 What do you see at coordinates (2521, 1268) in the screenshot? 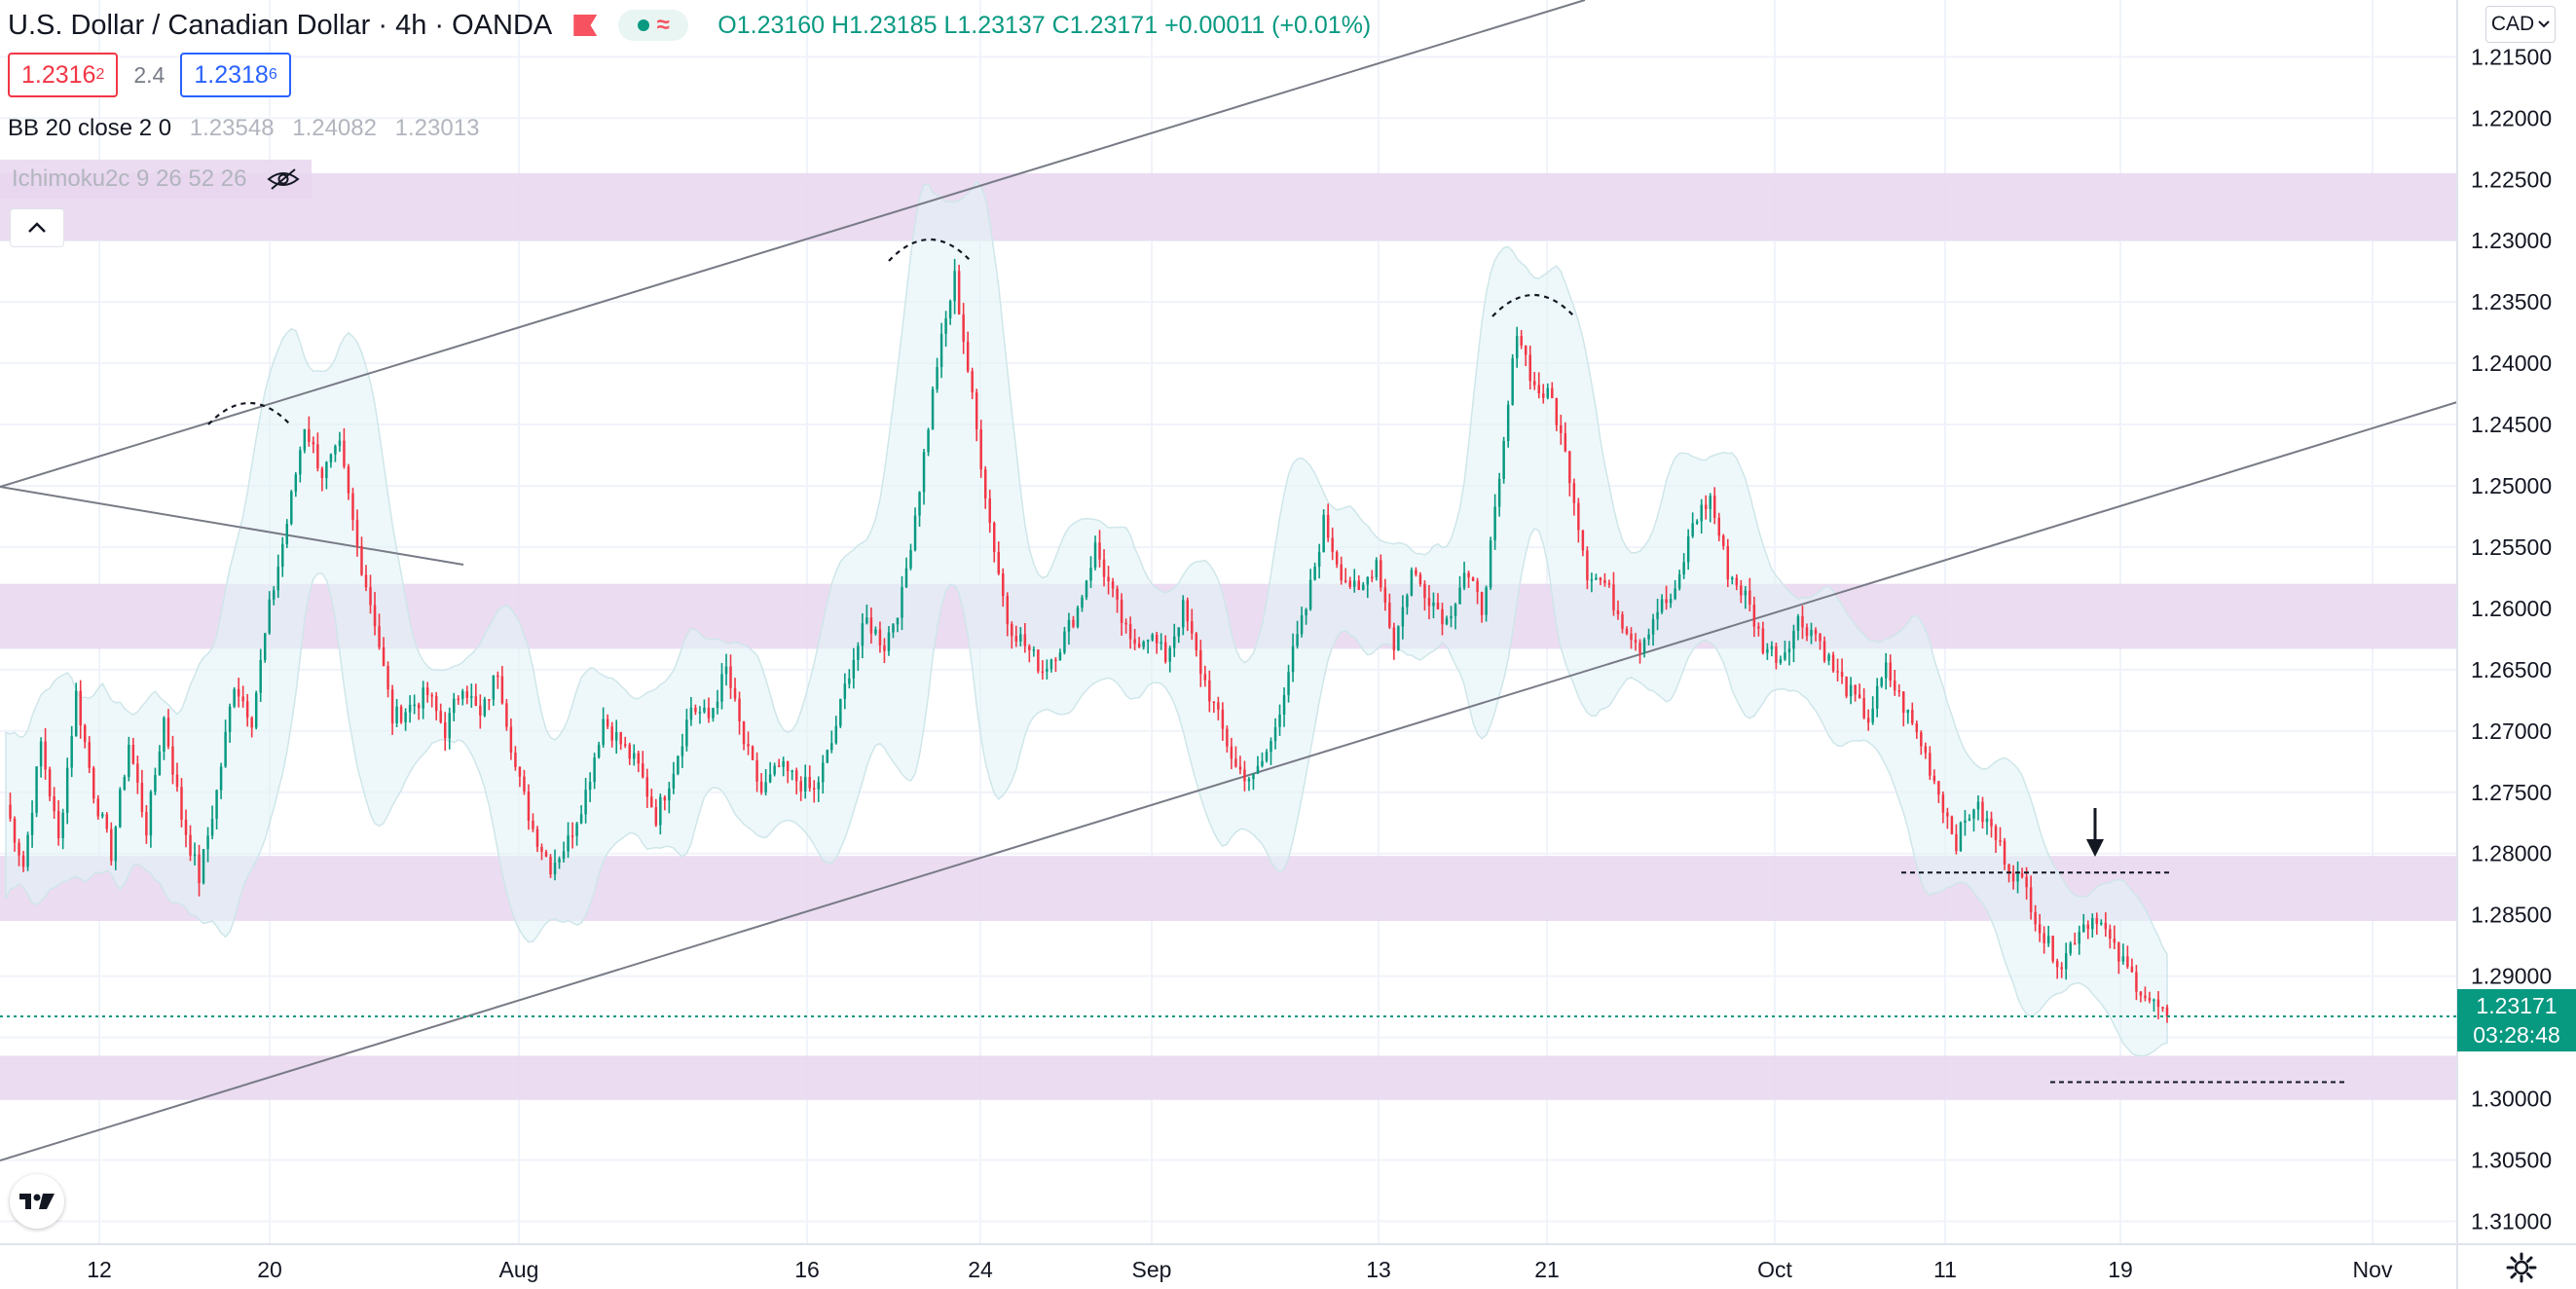
I see `settings-gear-icon` at bounding box center [2521, 1268].